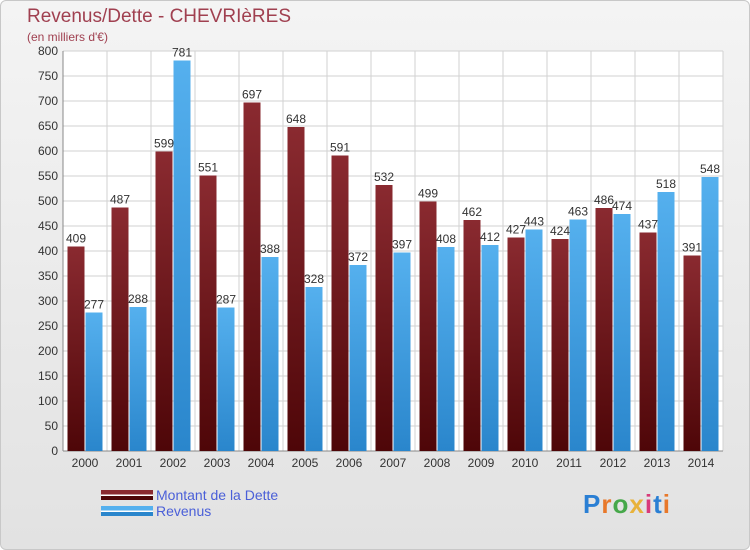  What do you see at coordinates (648, 225) in the screenshot?
I see `data-label-bar-debt: 437` at bounding box center [648, 225].